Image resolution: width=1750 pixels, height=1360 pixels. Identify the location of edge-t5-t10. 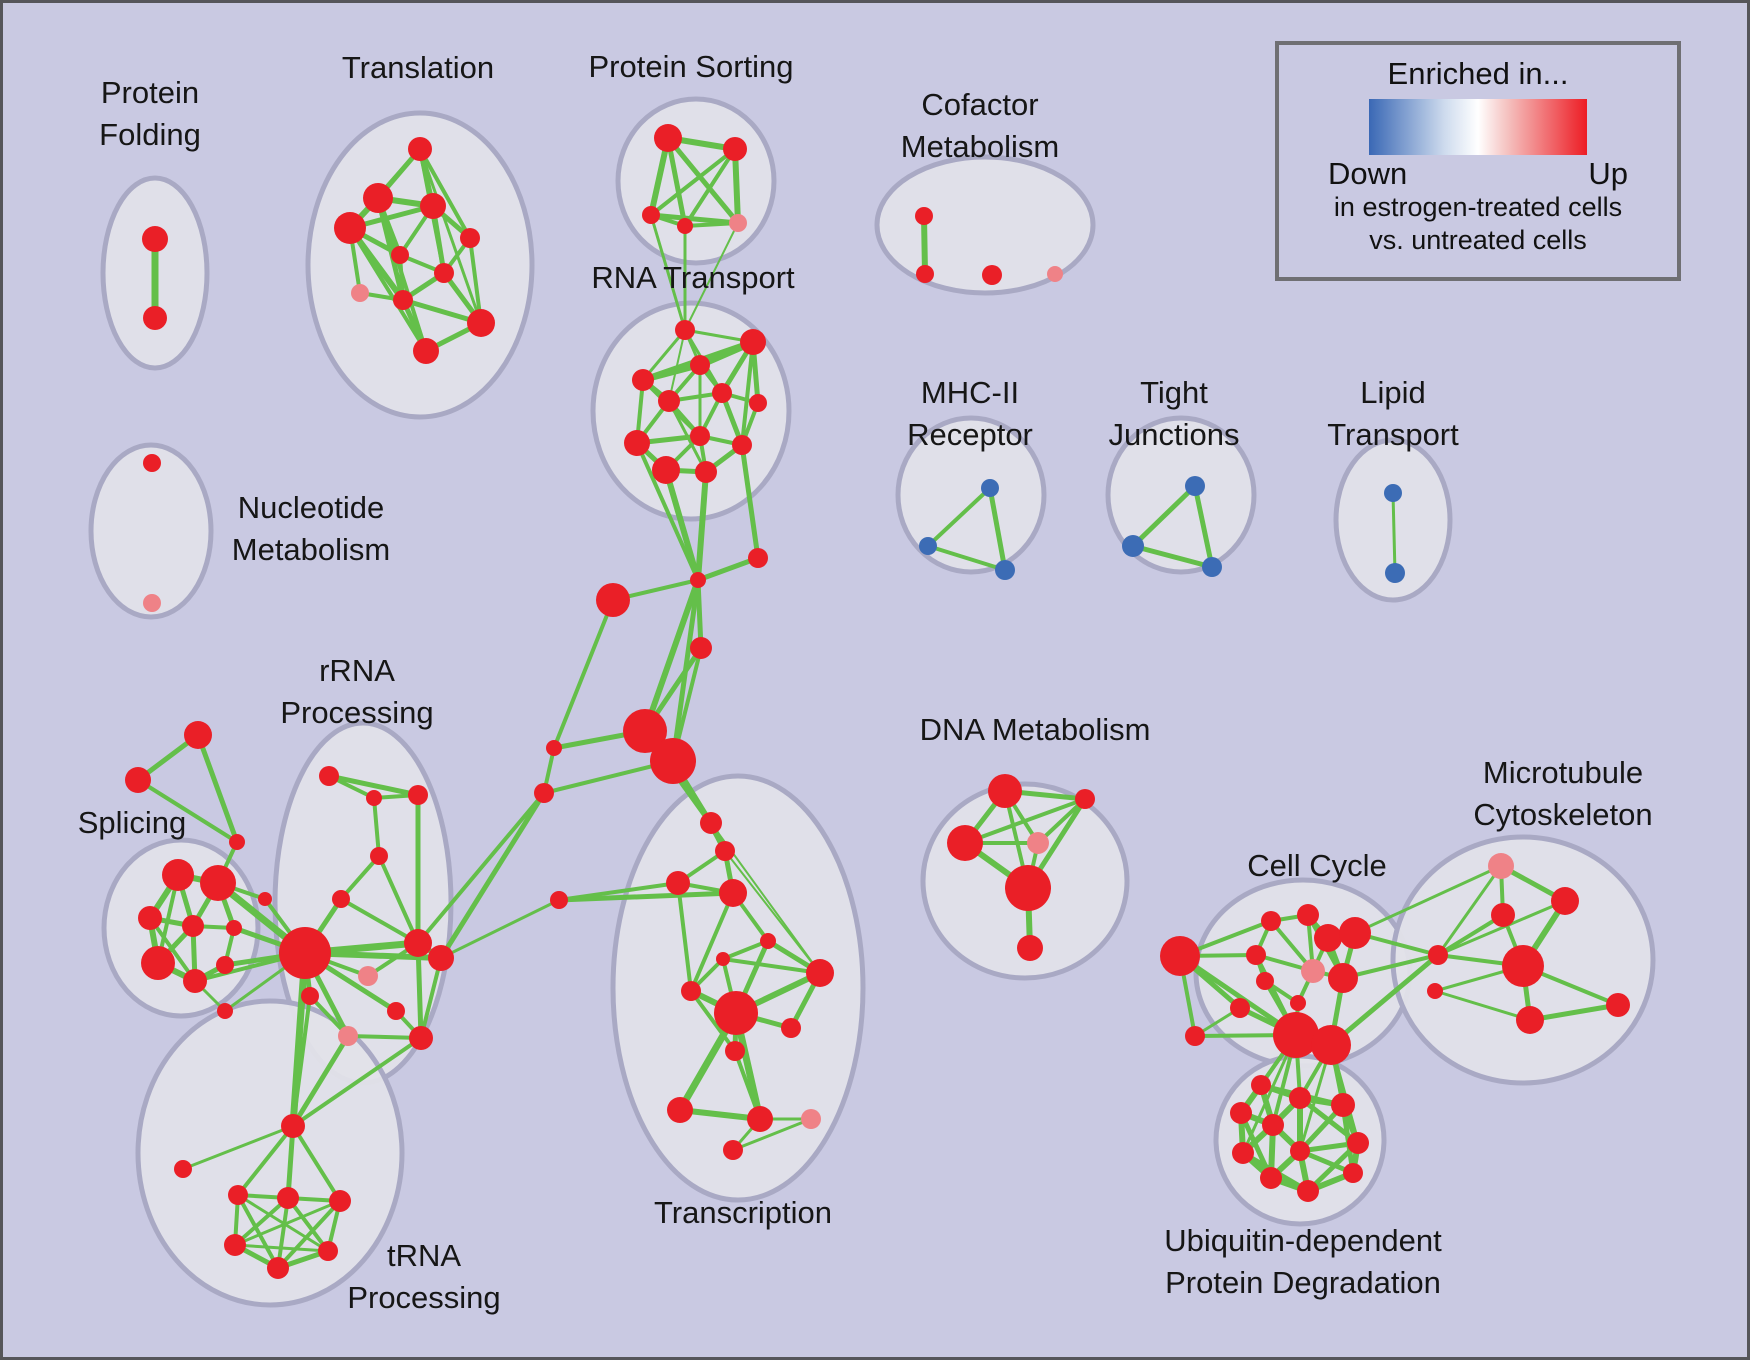
(475, 280).